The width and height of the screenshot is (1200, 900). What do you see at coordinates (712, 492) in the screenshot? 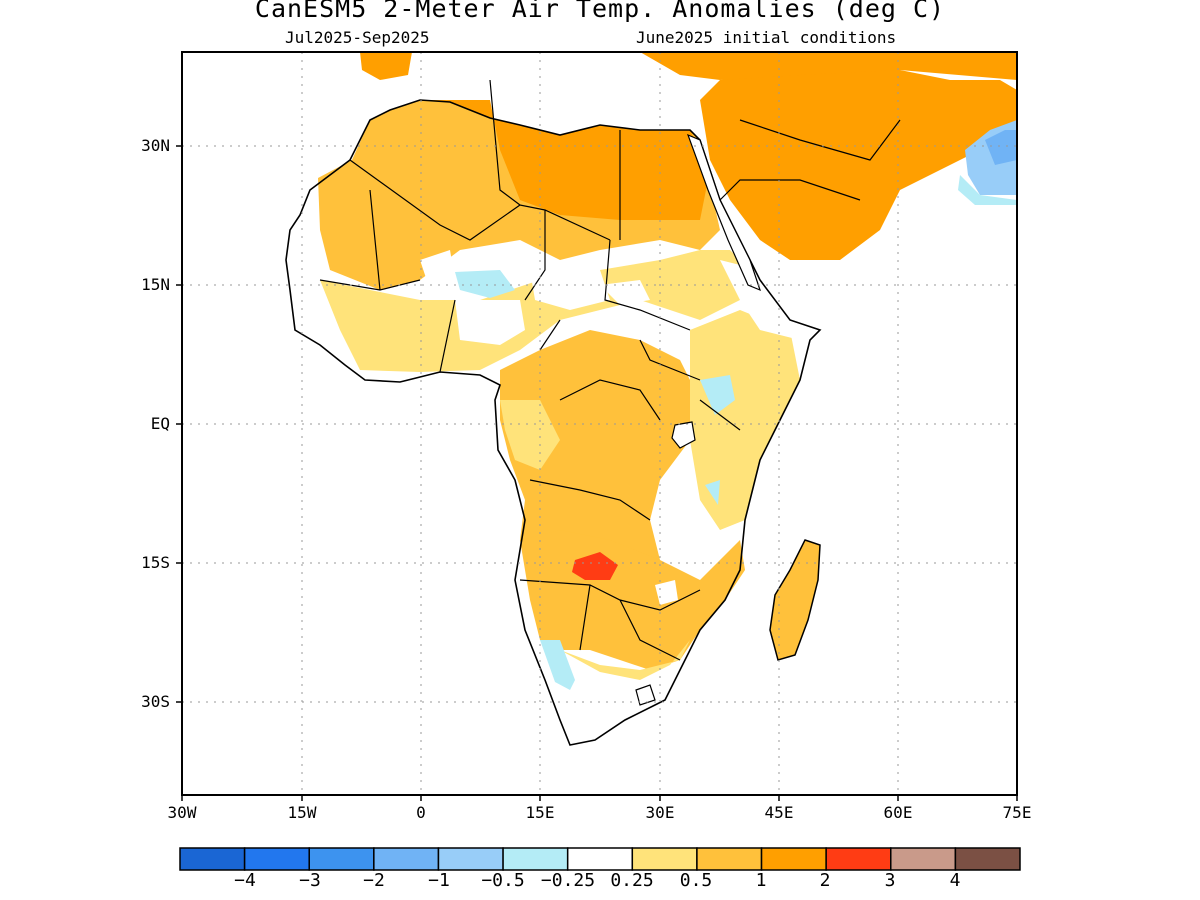
I see `anomaly-cool-tanzania` at bounding box center [712, 492].